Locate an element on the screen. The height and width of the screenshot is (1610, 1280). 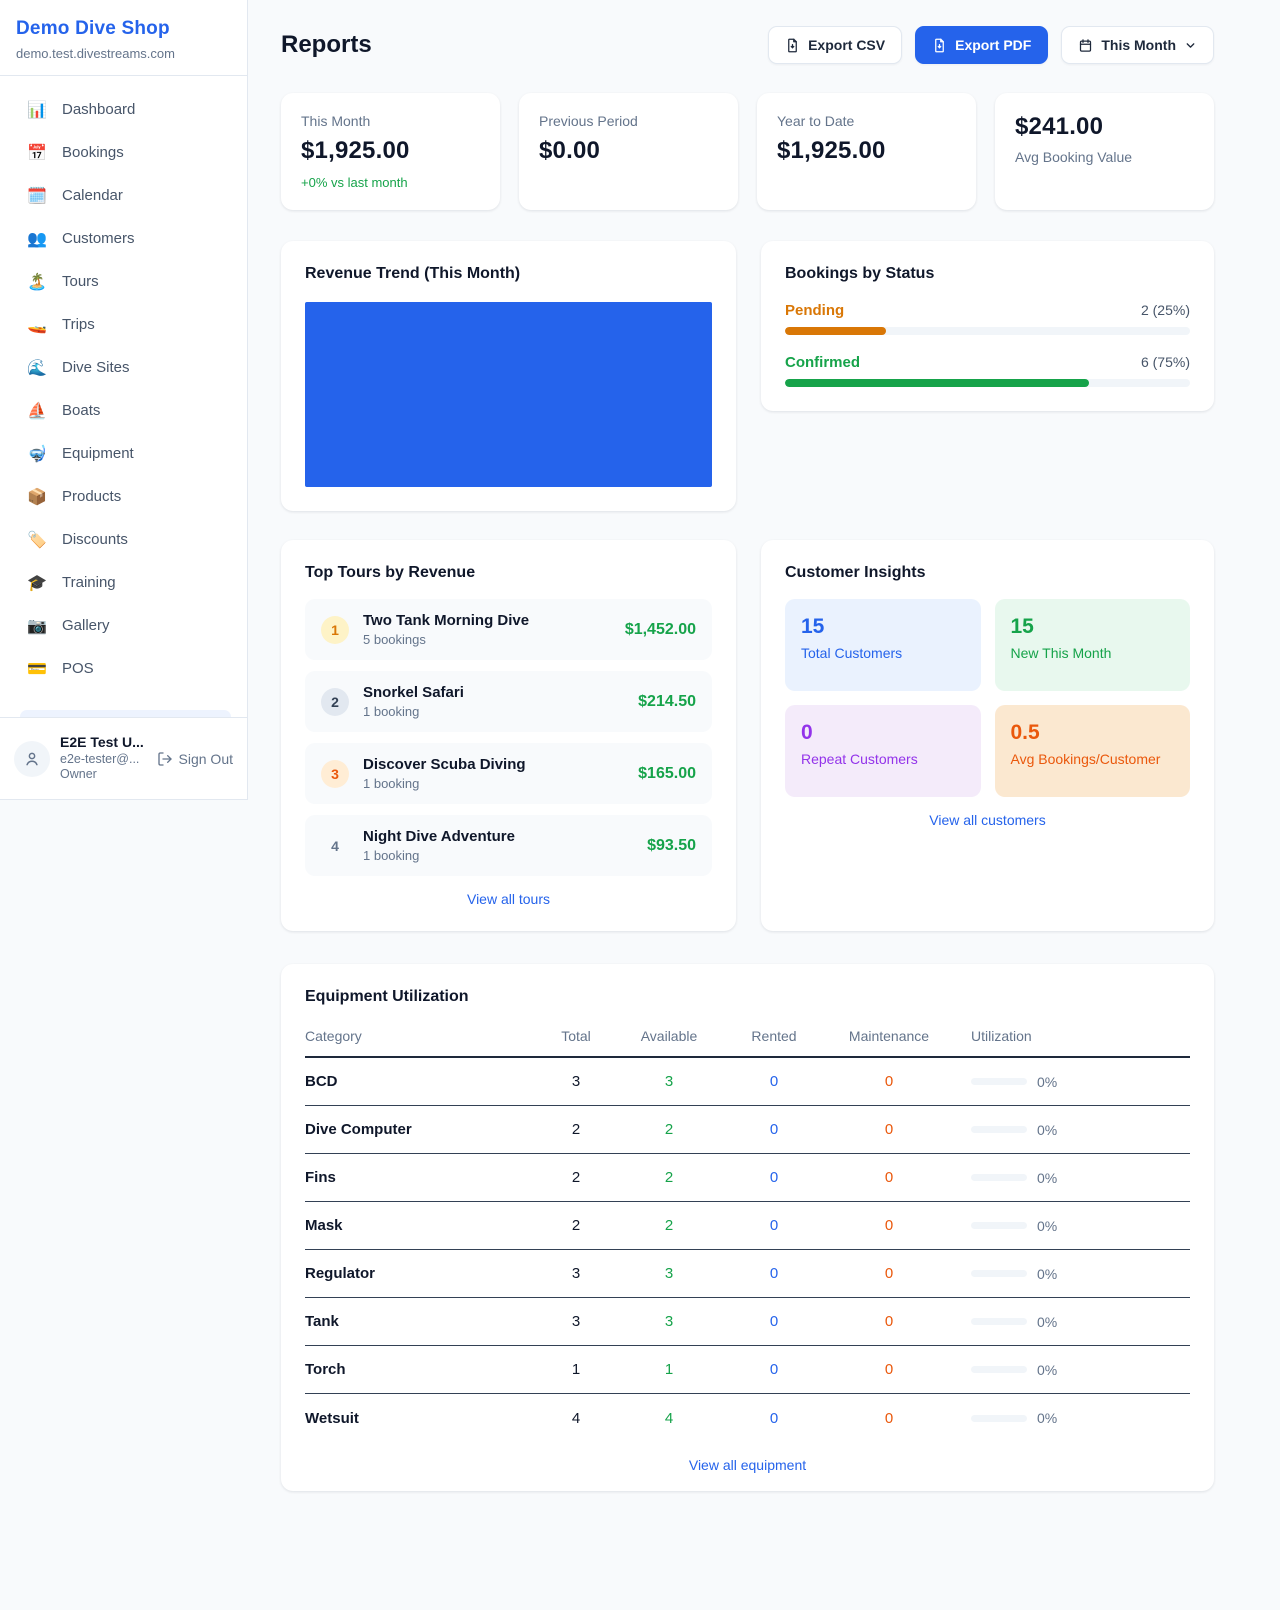
revenue-trend-title: Revenue Trend (This Month) is located at coordinates (413, 273).